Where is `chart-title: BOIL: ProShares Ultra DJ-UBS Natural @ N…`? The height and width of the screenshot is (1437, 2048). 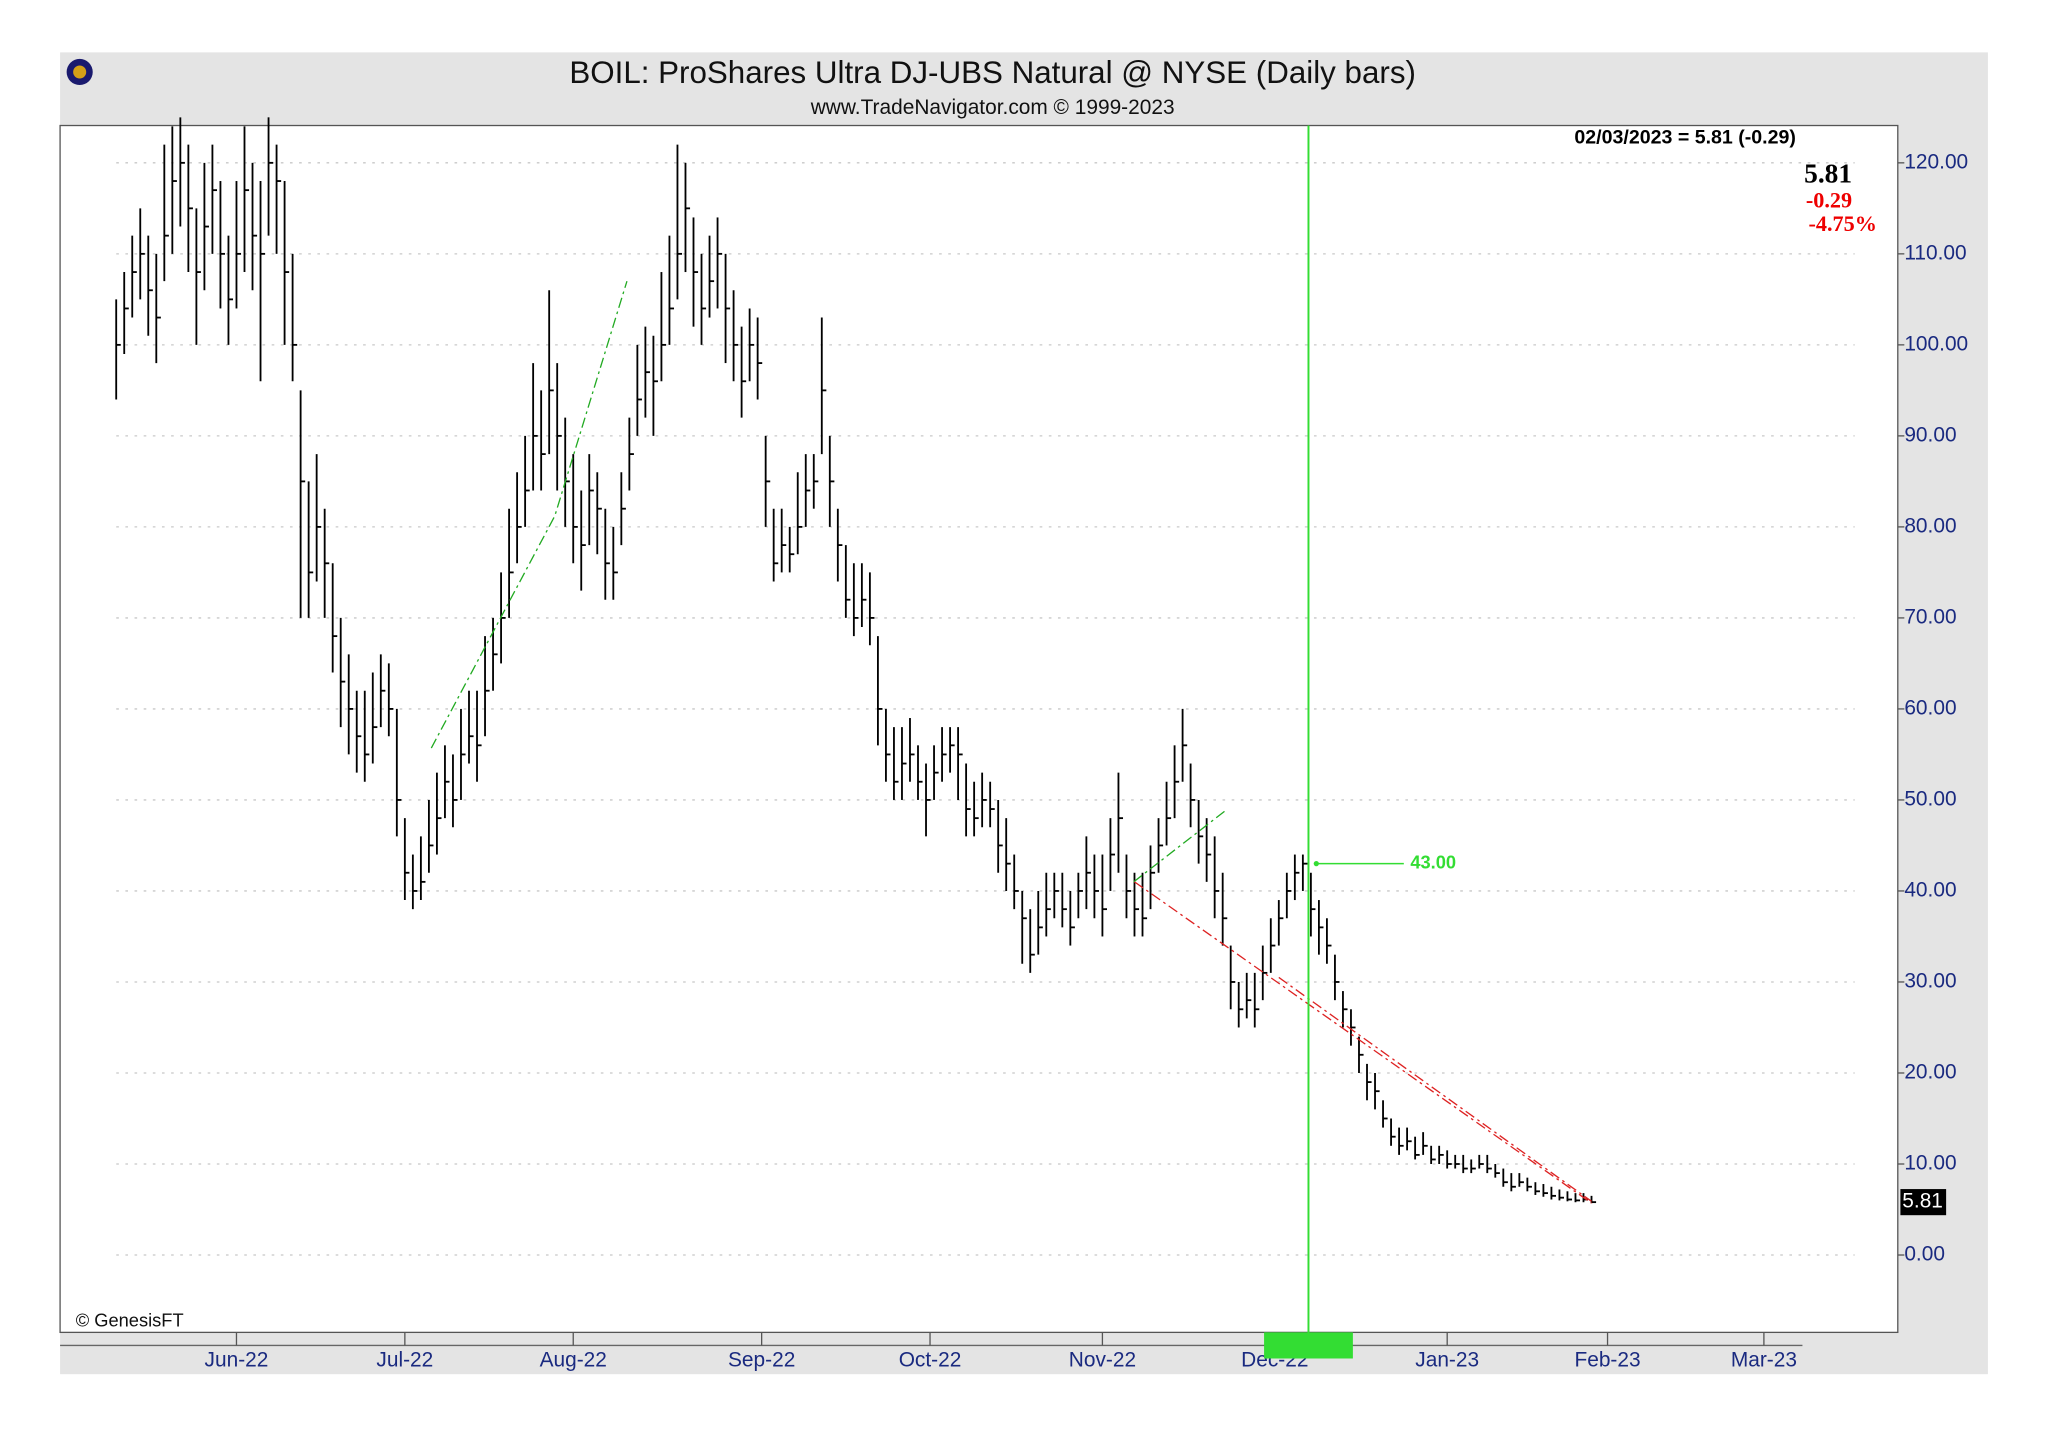 chart-title: BOIL: ProShares Ultra DJ-UBS Natural @ N… is located at coordinates (992, 72).